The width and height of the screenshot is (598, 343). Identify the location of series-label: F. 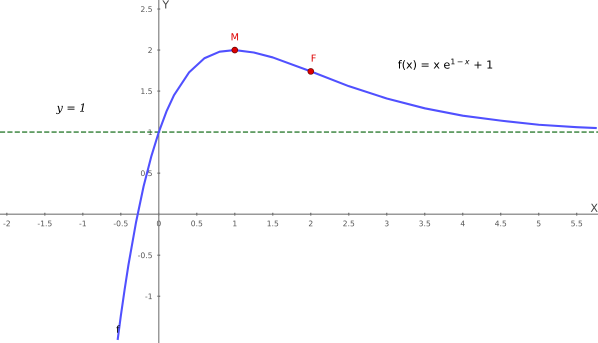
(314, 58).